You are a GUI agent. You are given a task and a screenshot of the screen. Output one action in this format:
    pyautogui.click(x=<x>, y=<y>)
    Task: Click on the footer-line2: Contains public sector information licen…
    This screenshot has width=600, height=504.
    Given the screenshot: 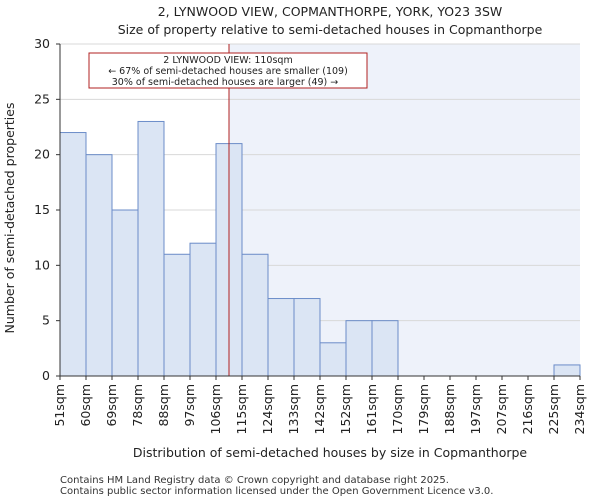 What is the action you would take?
    pyautogui.click(x=276, y=491)
    